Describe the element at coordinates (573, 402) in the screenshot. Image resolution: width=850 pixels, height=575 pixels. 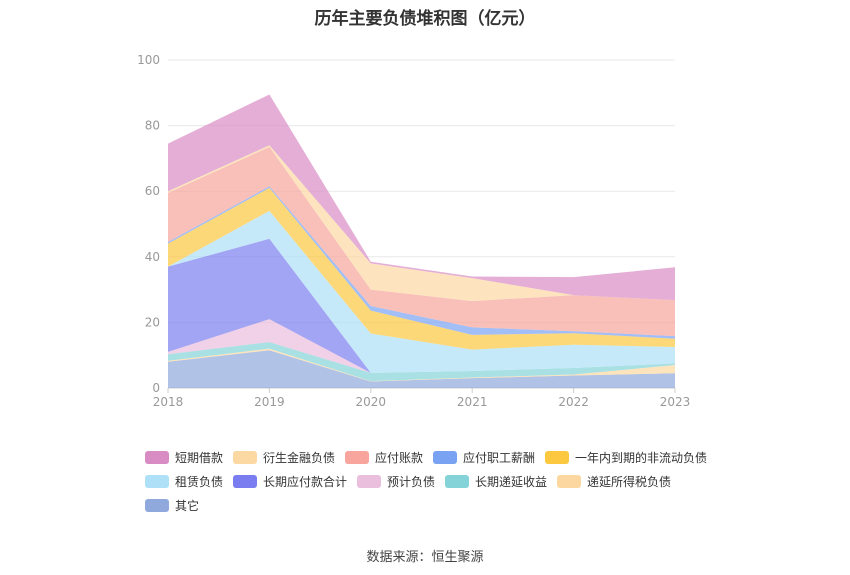
I see `x-tick-label: 2022` at that location.